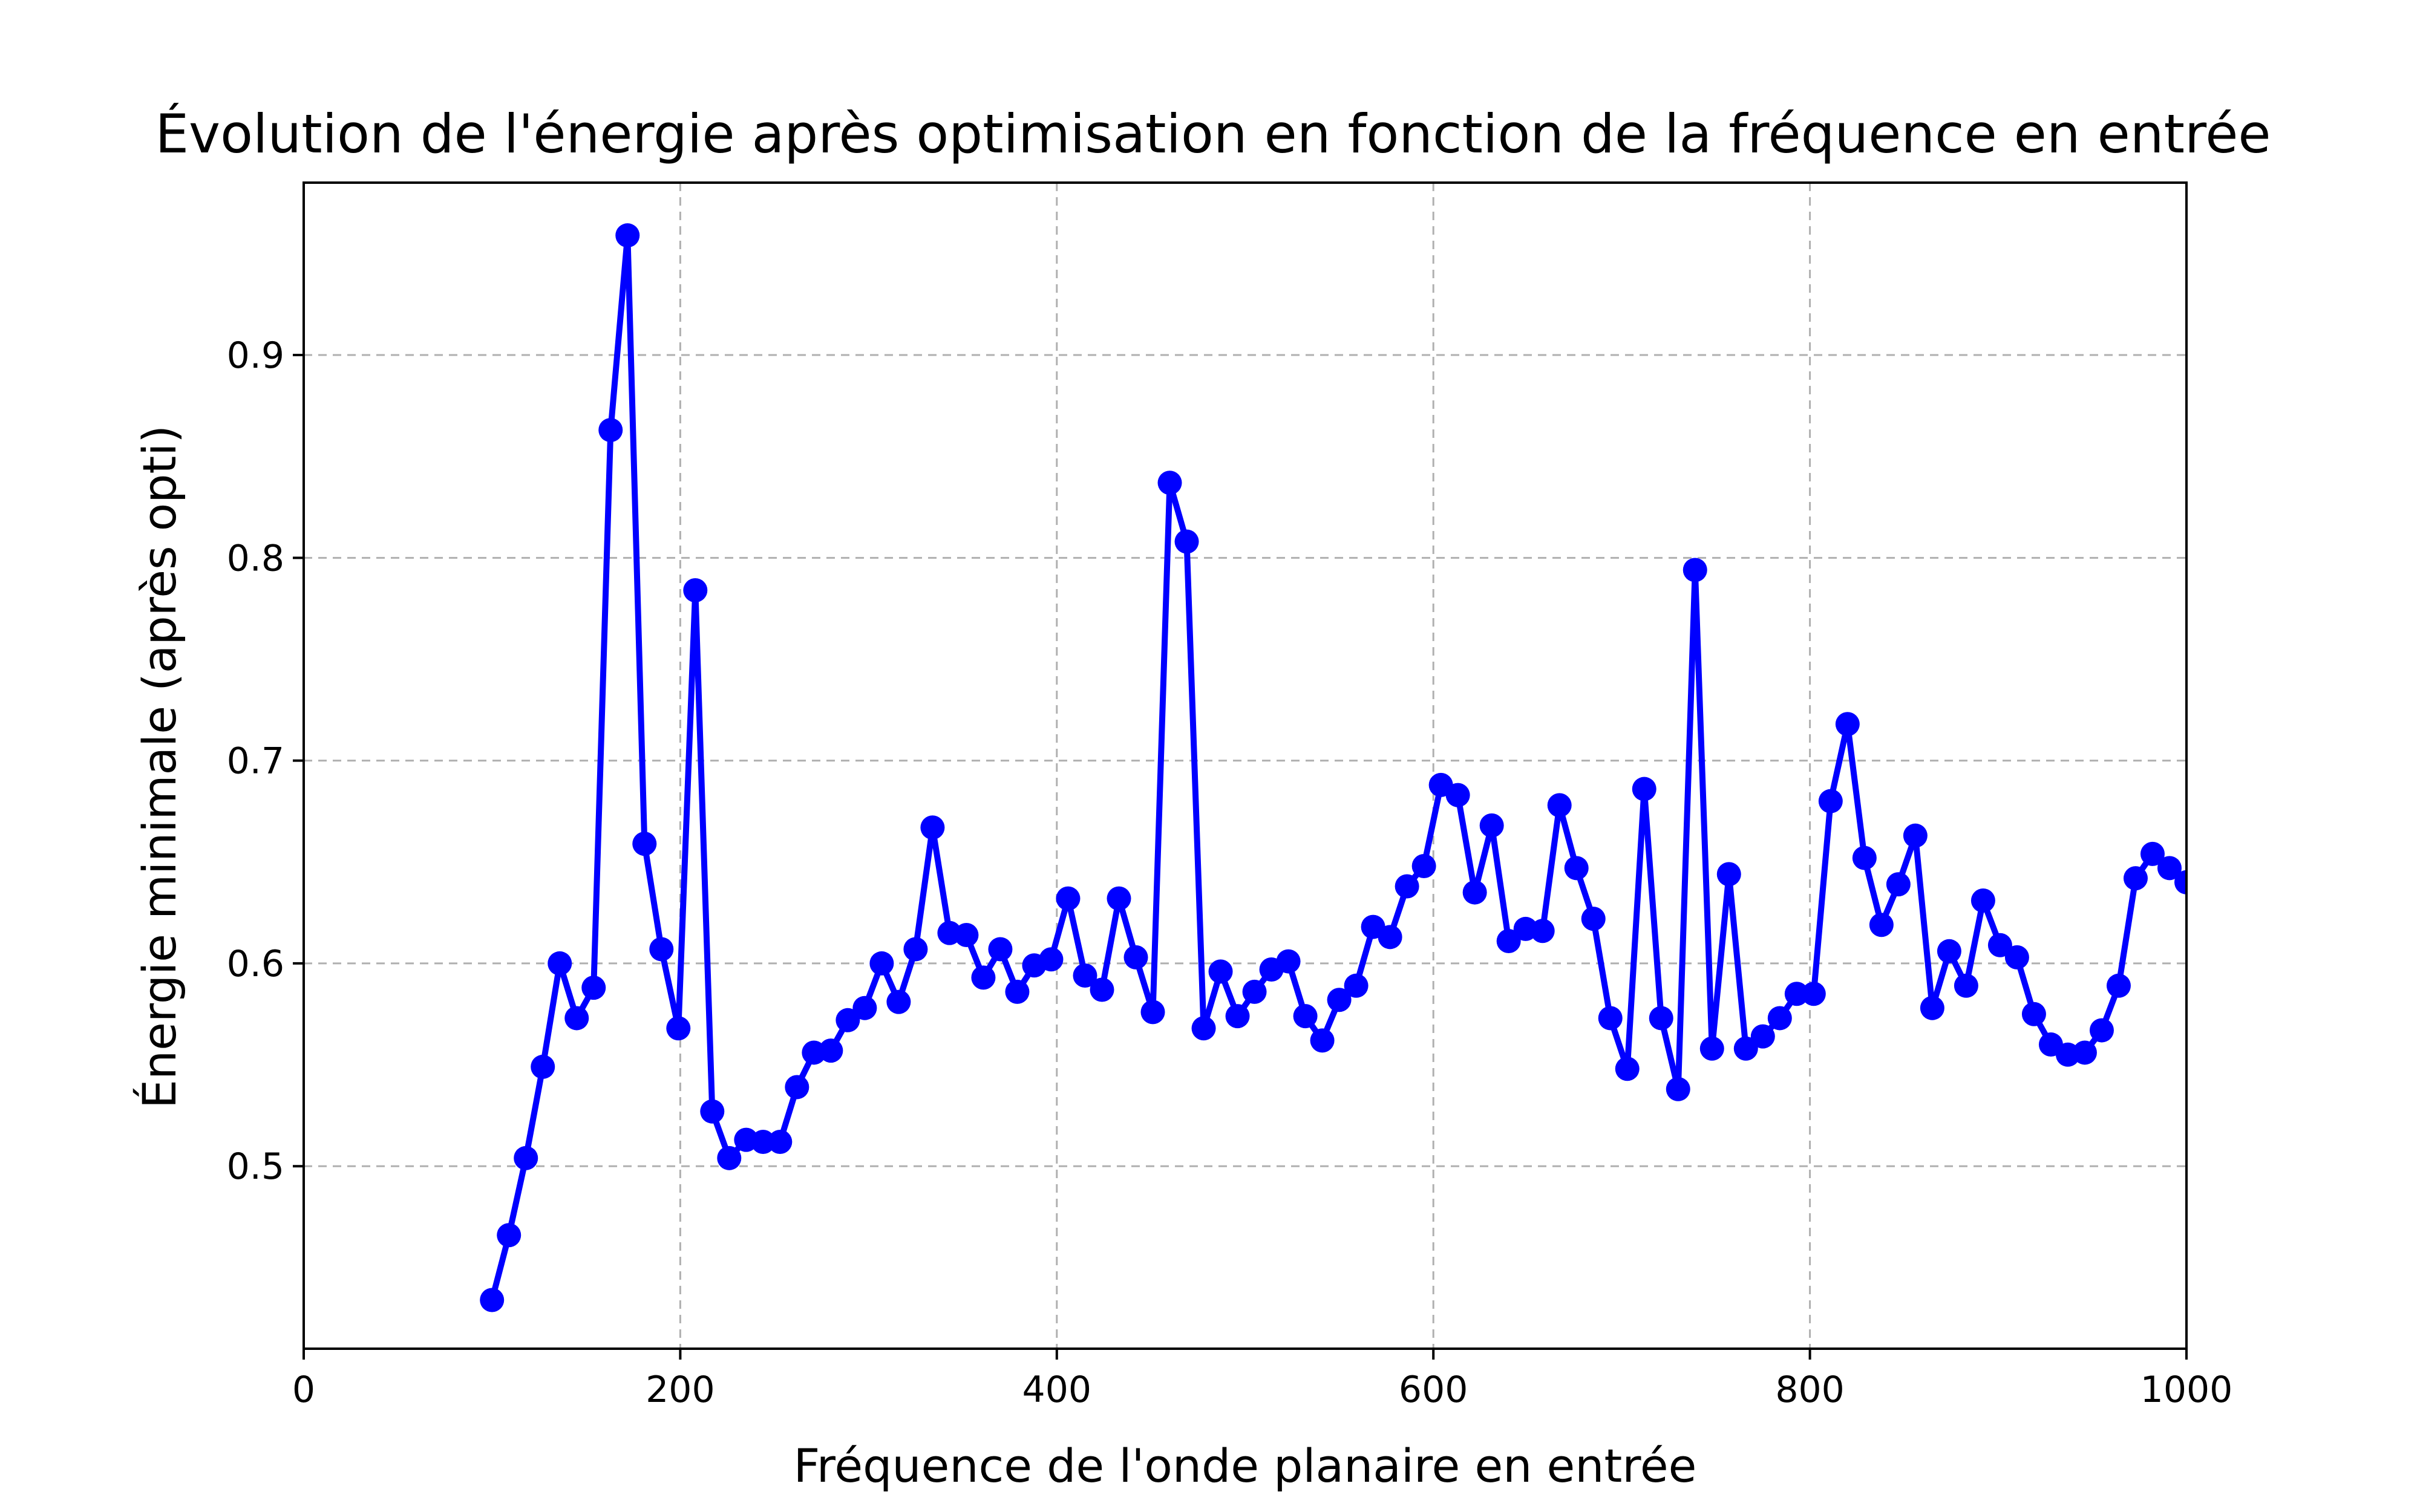 The width and height of the screenshot is (2420, 1512). Describe the element at coordinates (1810, 1390) in the screenshot. I see `x-tick-label: 800` at that location.